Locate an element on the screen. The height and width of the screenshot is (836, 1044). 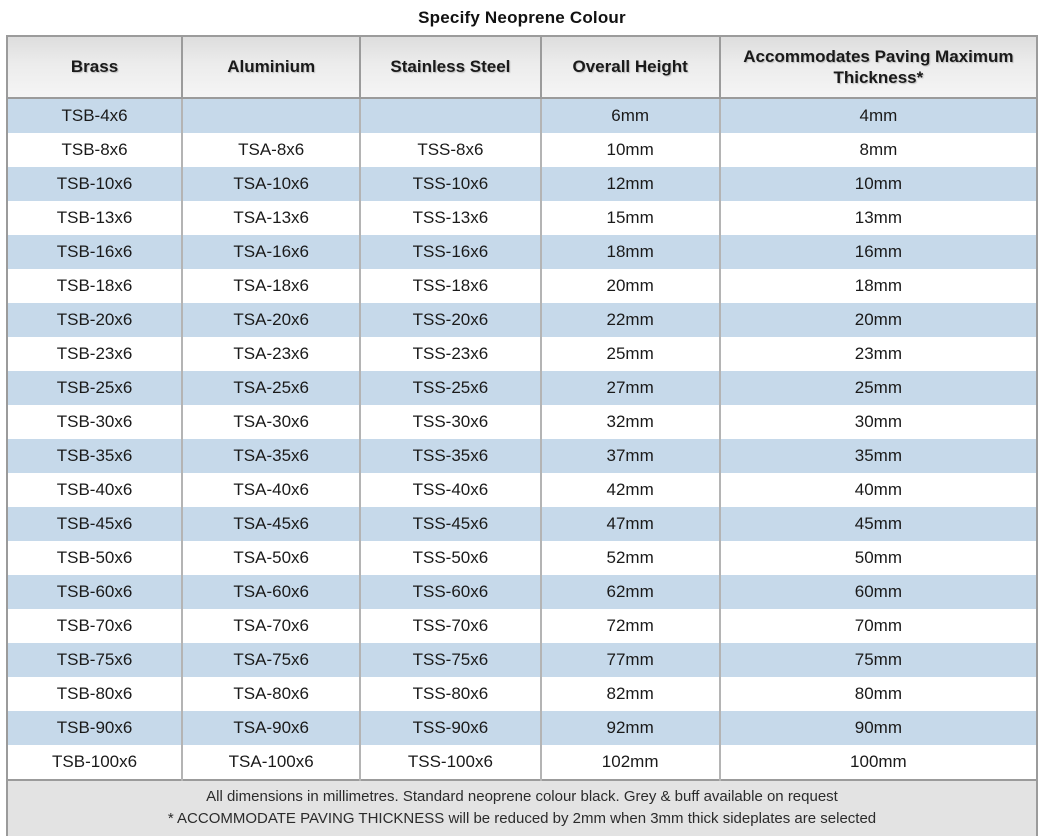
table-row: TSB-40x6 TSA-40x6 TSS-40x6 42mm 40mm is located at coordinates (522, 490).